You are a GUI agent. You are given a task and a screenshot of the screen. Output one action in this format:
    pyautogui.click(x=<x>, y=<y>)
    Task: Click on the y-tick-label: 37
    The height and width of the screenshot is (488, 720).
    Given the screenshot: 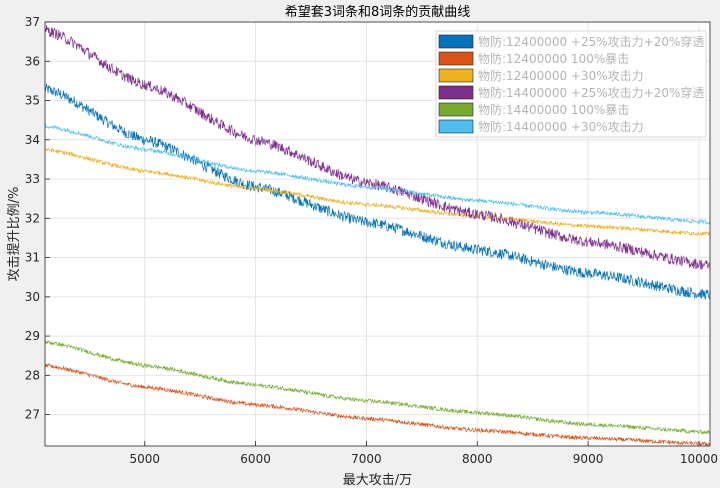 What is the action you would take?
    pyautogui.click(x=32, y=22)
    